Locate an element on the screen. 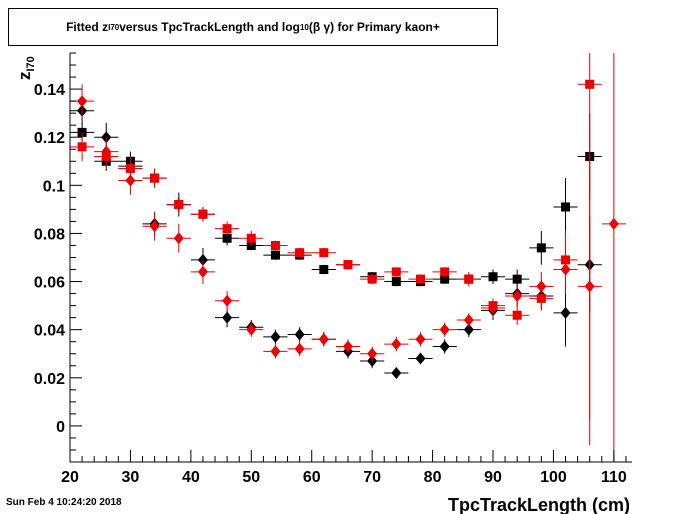 This screenshot has width=700, height=514. svg-text: zI70 is located at coordinates (26, 68).